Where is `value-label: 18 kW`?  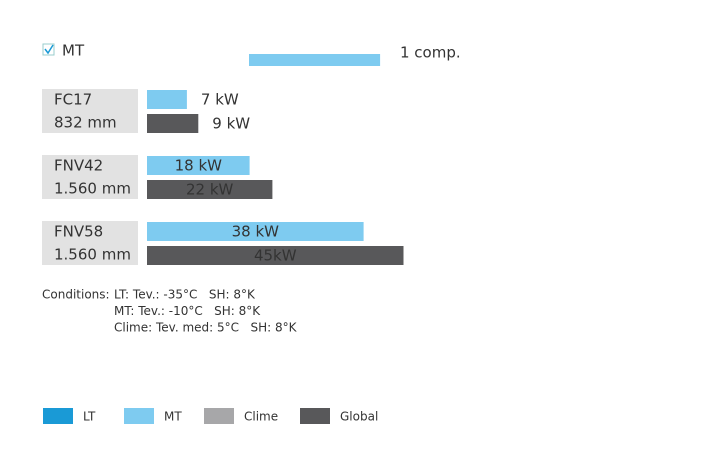 value-label: 18 kW is located at coordinates (199, 166).